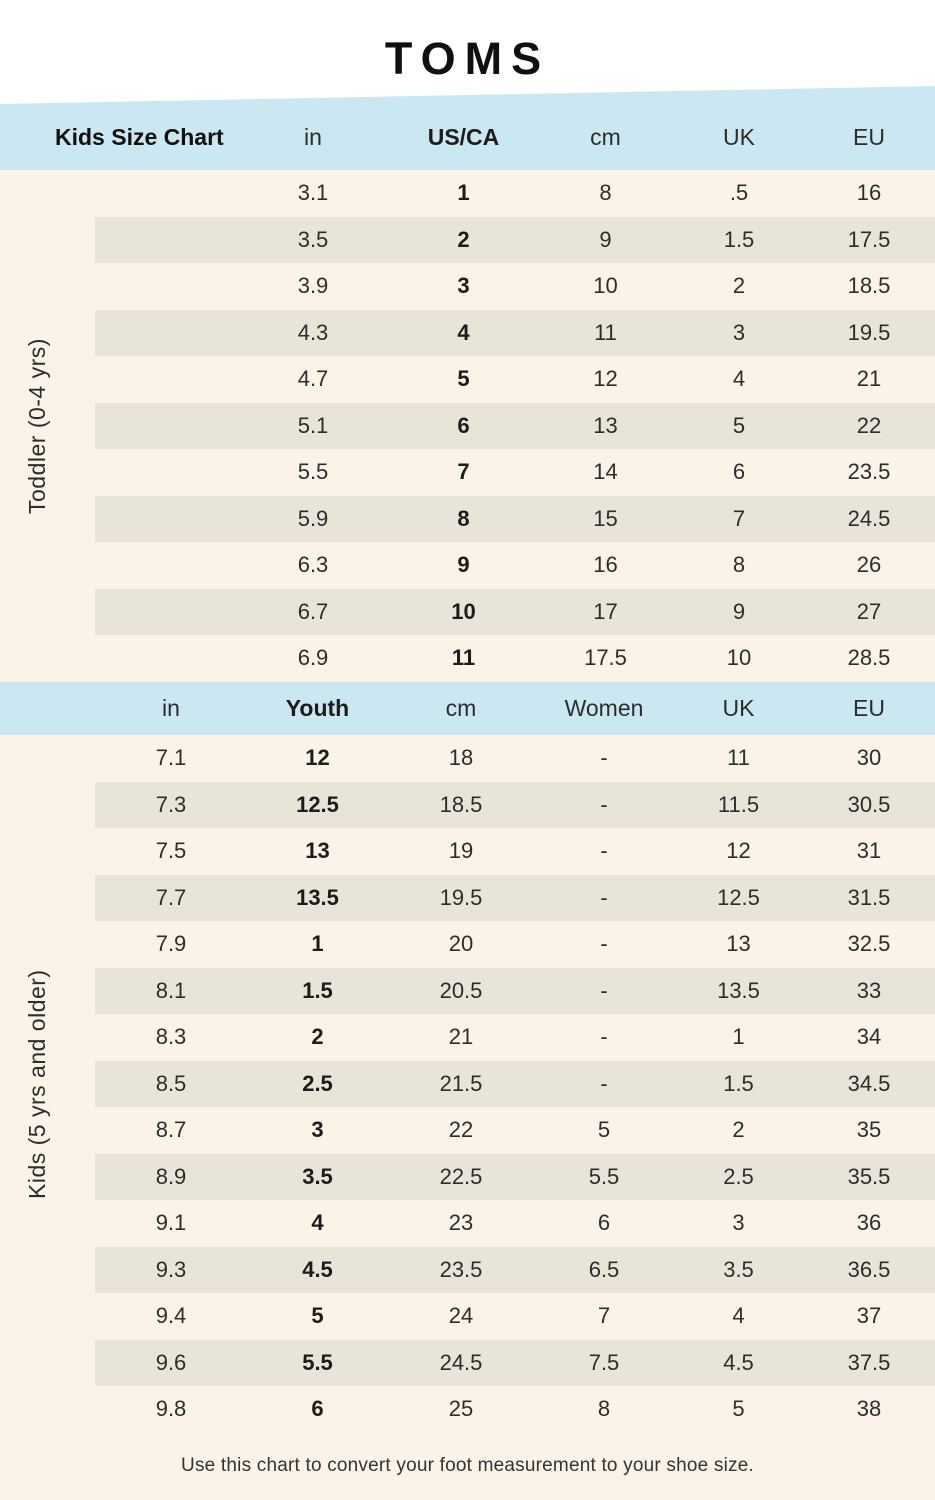  What do you see at coordinates (869, 851) in the screenshot?
I see `table-cell: 31` at bounding box center [869, 851].